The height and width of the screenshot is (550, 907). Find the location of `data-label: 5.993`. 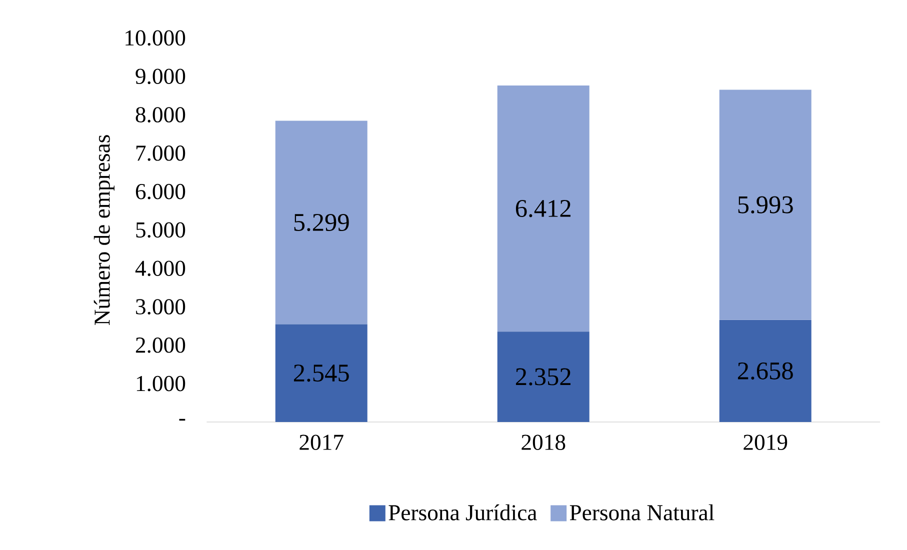

data-label: 5.993 is located at coordinates (765, 205).